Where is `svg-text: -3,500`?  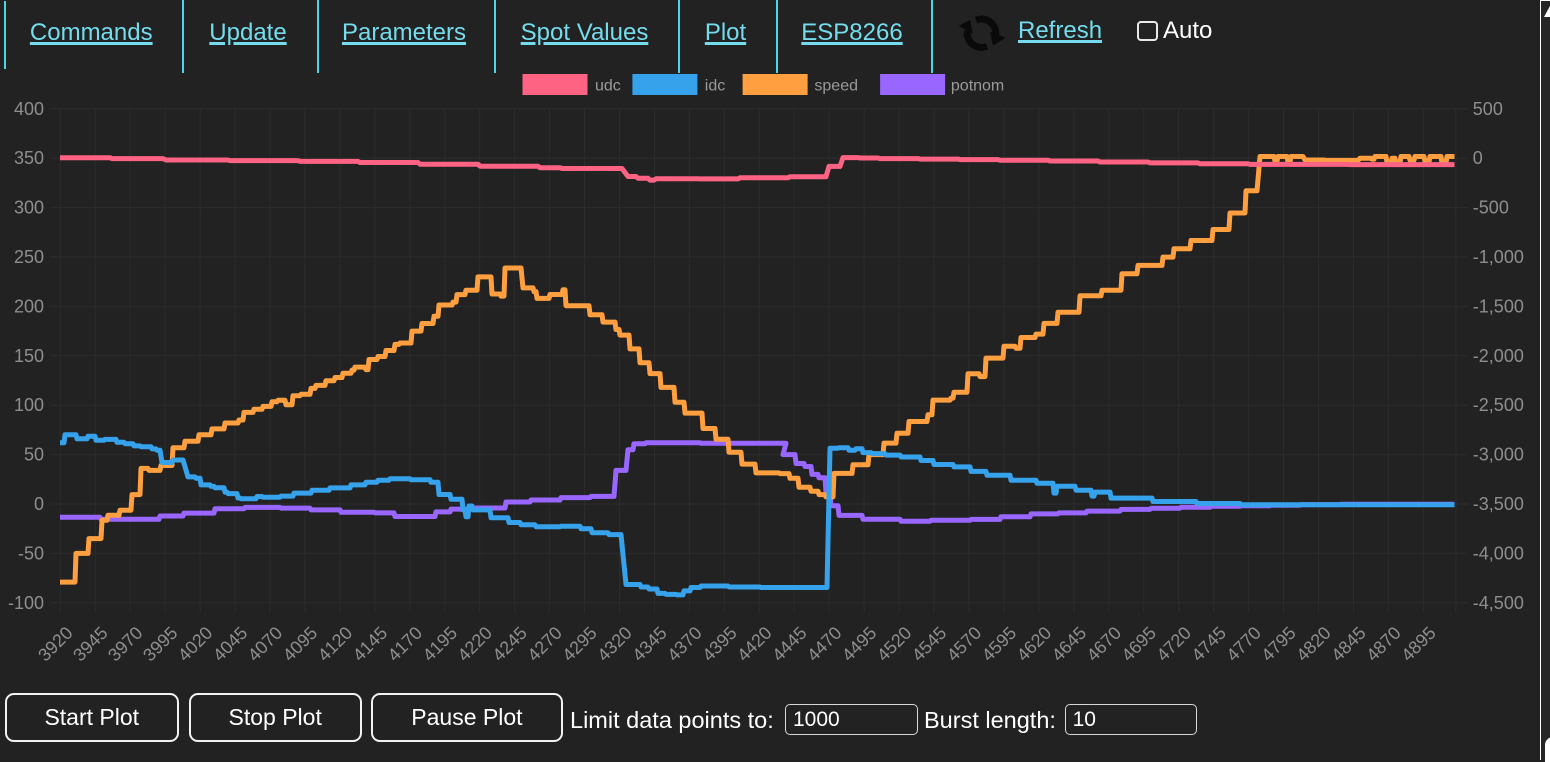
svg-text: -3,500 is located at coordinates (1498, 504).